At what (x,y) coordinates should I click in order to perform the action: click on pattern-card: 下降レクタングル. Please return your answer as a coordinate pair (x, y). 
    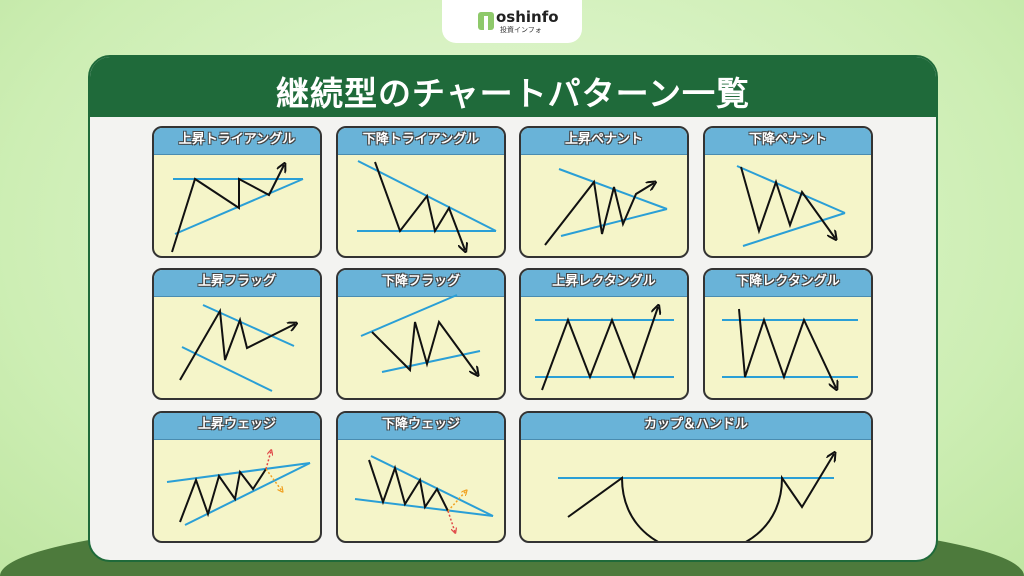
    Looking at the image, I should click on (788, 334).